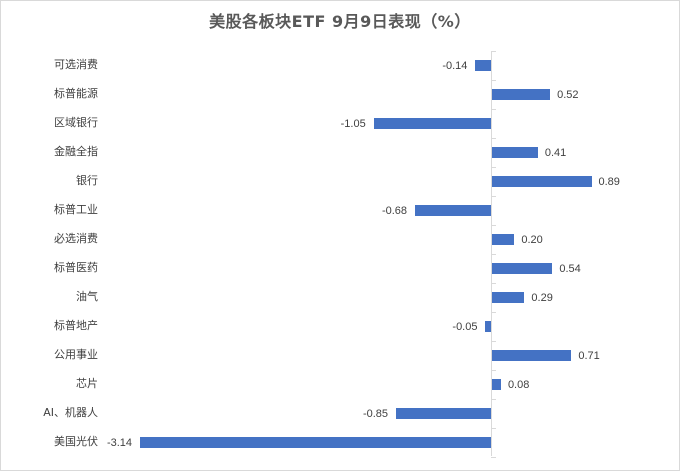 The width and height of the screenshot is (680, 471). Describe the element at coordinates (76, 151) in the screenshot. I see `category-label: 金融全指` at that location.